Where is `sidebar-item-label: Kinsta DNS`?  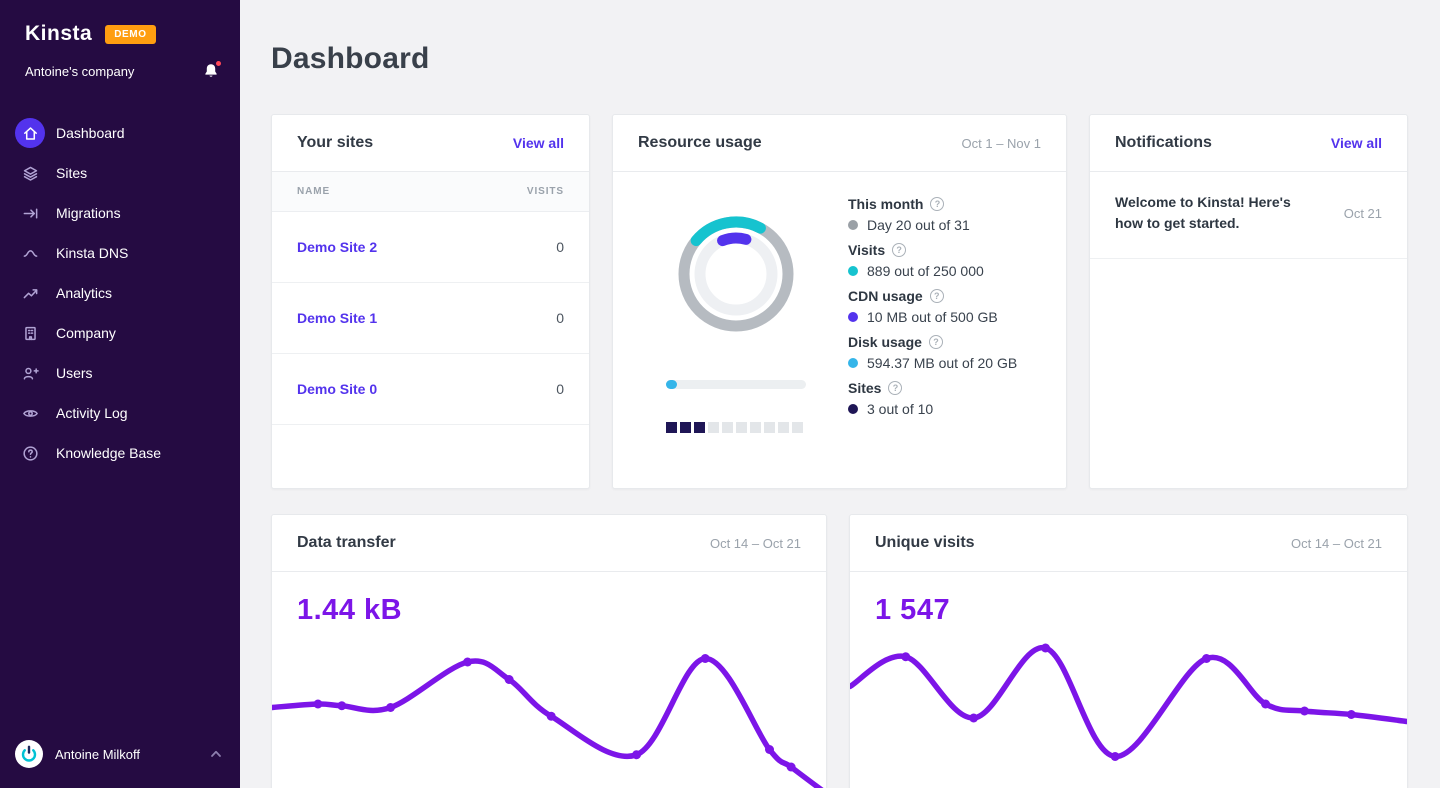
sidebar-item-label: Kinsta DNS is located at coordinates (92, 253).